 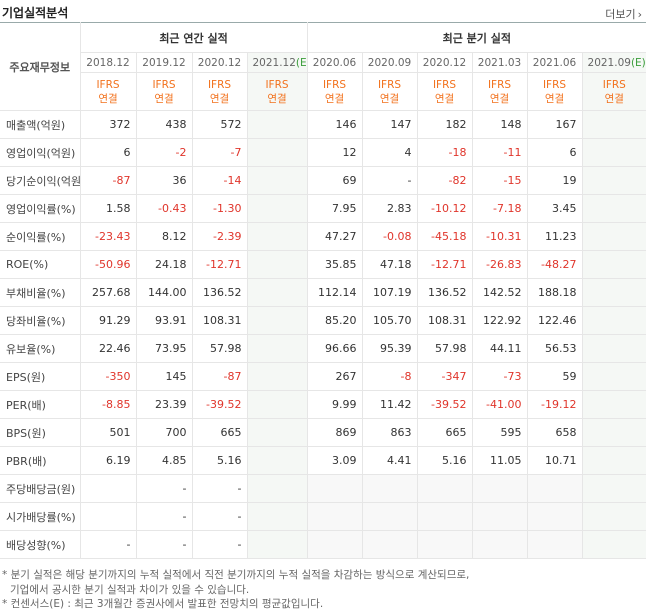 I want to click on period-header: 2021.06, so click(x=554, y=62).